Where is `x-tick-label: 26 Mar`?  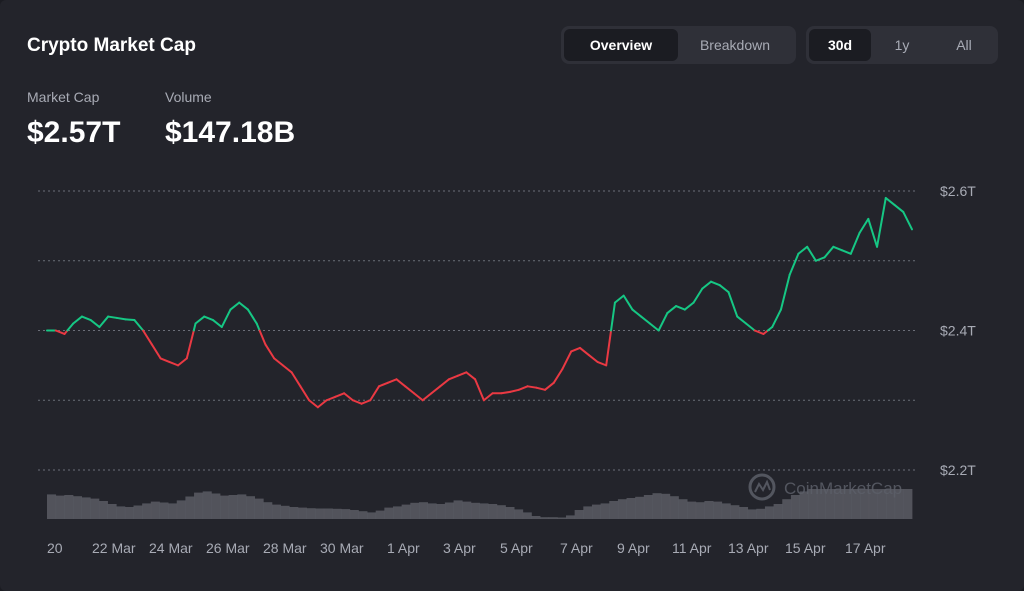 x-tick-label: 26 Mar is located at coordinates (228, 548).